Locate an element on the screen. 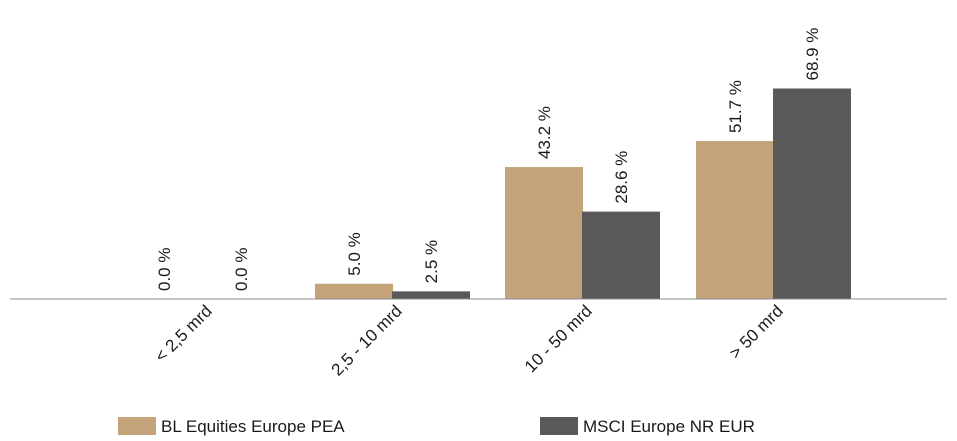  x-tick-label: 10 - 50 mrd is located at coordinates (558, 338).